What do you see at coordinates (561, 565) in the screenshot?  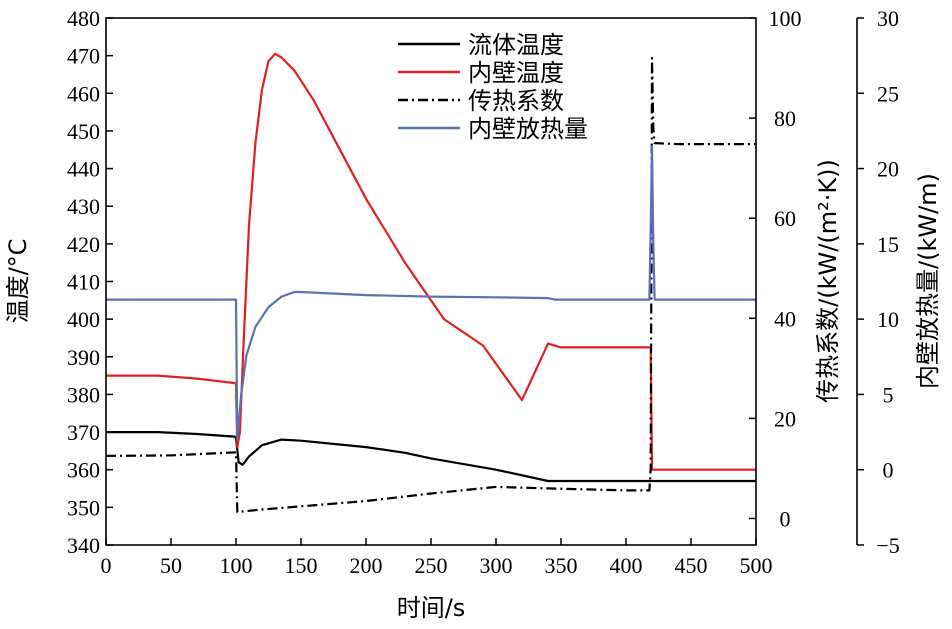 I see `x-tick-label: 350` at bounding box center [561, 565].